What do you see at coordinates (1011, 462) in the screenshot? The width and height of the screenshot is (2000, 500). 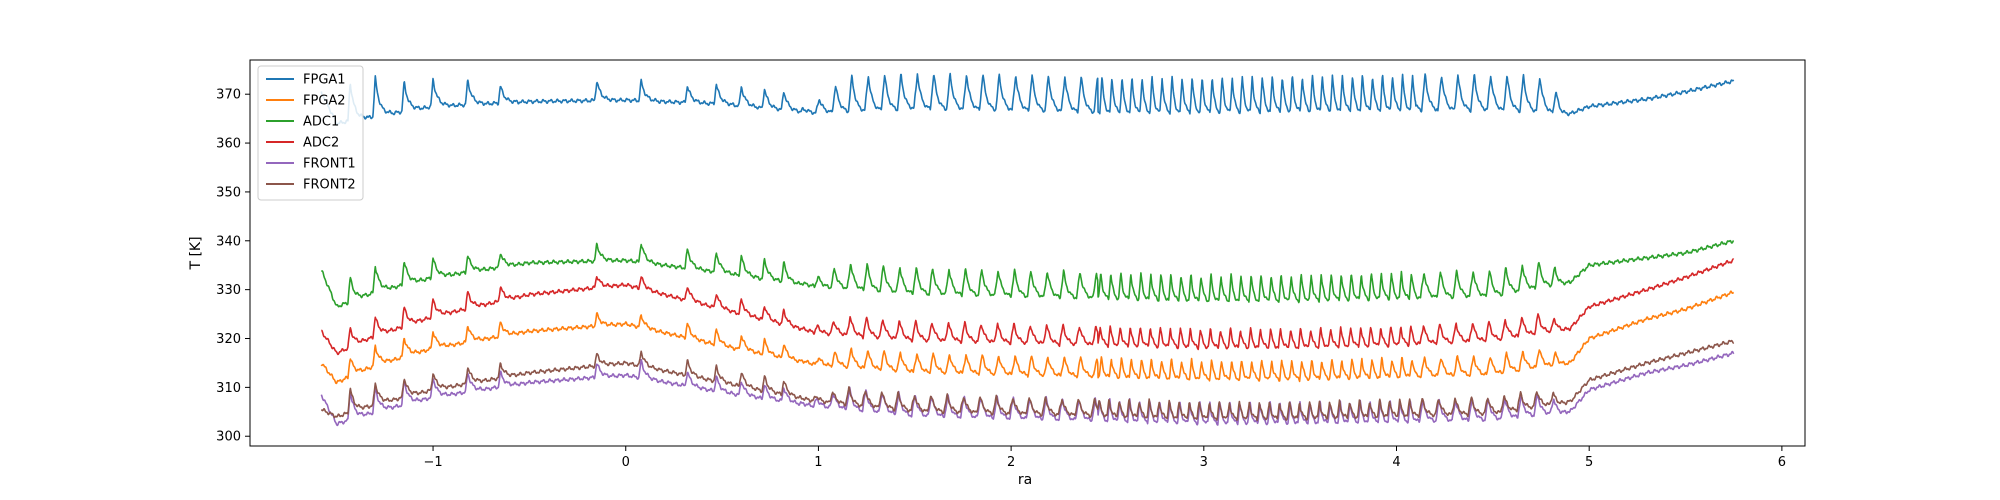 I see `x-tick-label: 2` at bounding box center [1011, 462].